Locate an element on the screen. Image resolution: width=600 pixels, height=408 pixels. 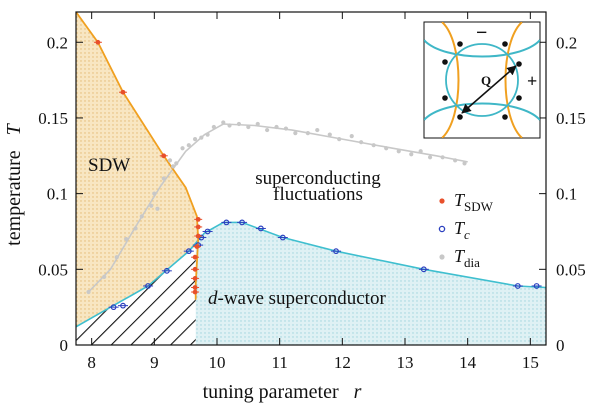
inset-minus-label: − is located at coordinates (481, 33).